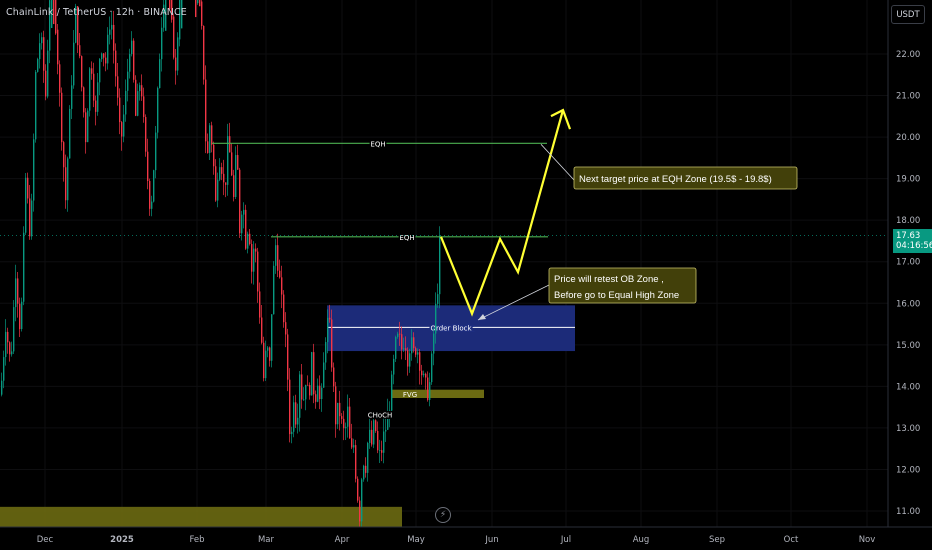  What do you see at coordinates (908, 97) in the screenshot?
I see `price-tick-label: 21.00` at bounding box center [908, 97].